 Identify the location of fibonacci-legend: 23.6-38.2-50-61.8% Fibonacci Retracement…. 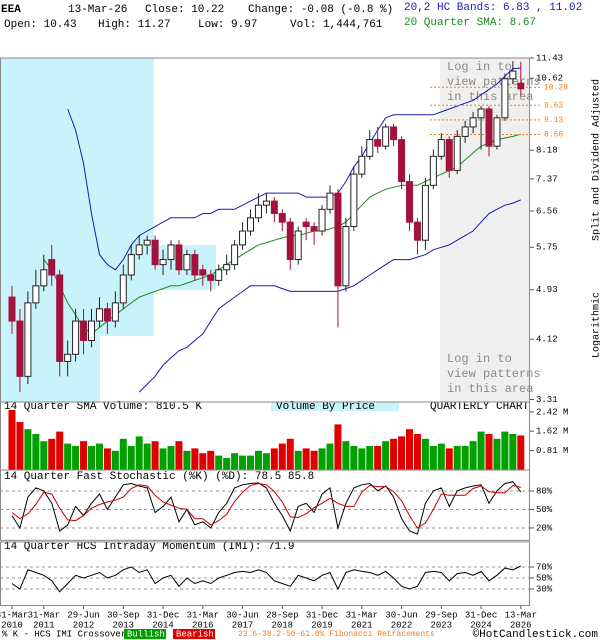
(336, 634).